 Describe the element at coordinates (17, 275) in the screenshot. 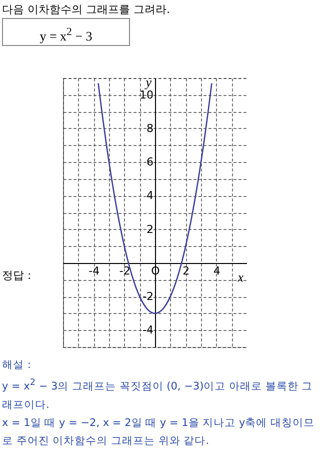

I see `text: 정답 :` at that location.